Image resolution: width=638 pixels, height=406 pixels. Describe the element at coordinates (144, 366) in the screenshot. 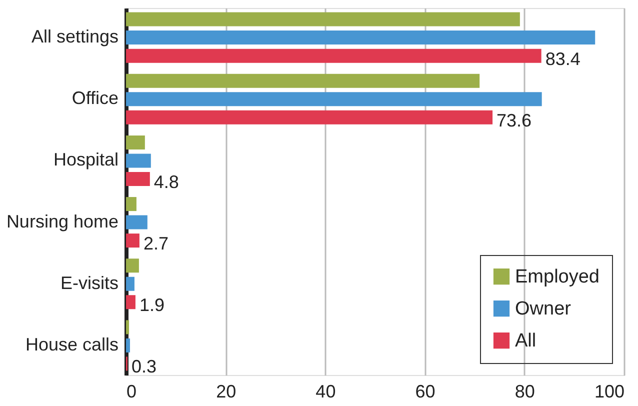

I see `data-label: 0.3` at that location.